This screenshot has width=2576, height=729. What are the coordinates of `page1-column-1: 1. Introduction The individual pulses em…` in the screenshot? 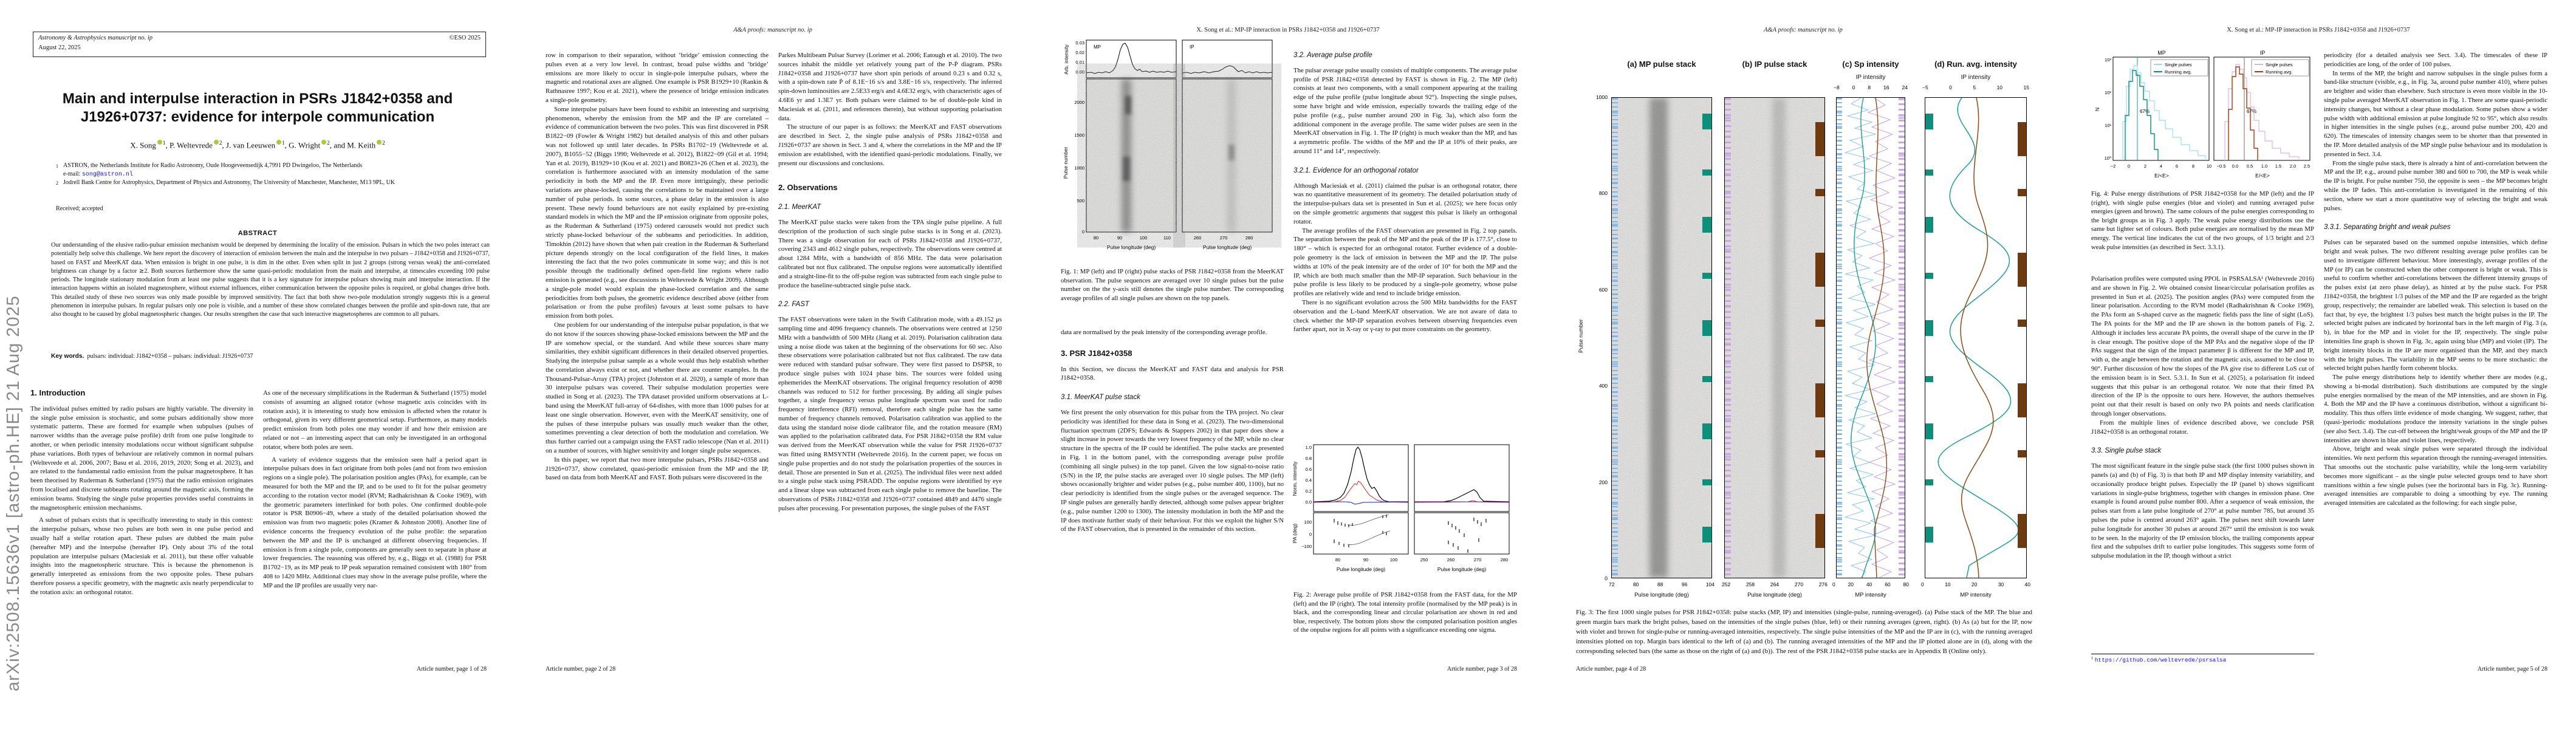 It's located at (141, 526).